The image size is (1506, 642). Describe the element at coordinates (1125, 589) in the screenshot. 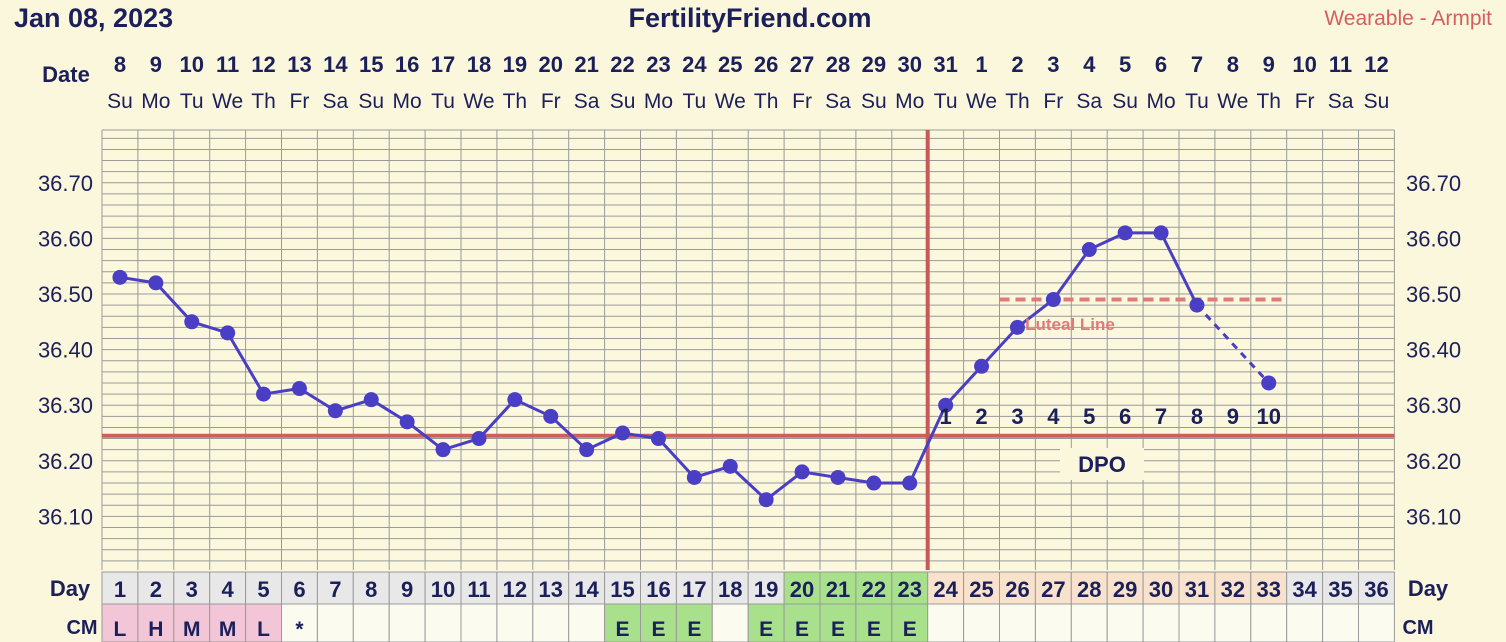

I see `day-number-label: 29` at that location.